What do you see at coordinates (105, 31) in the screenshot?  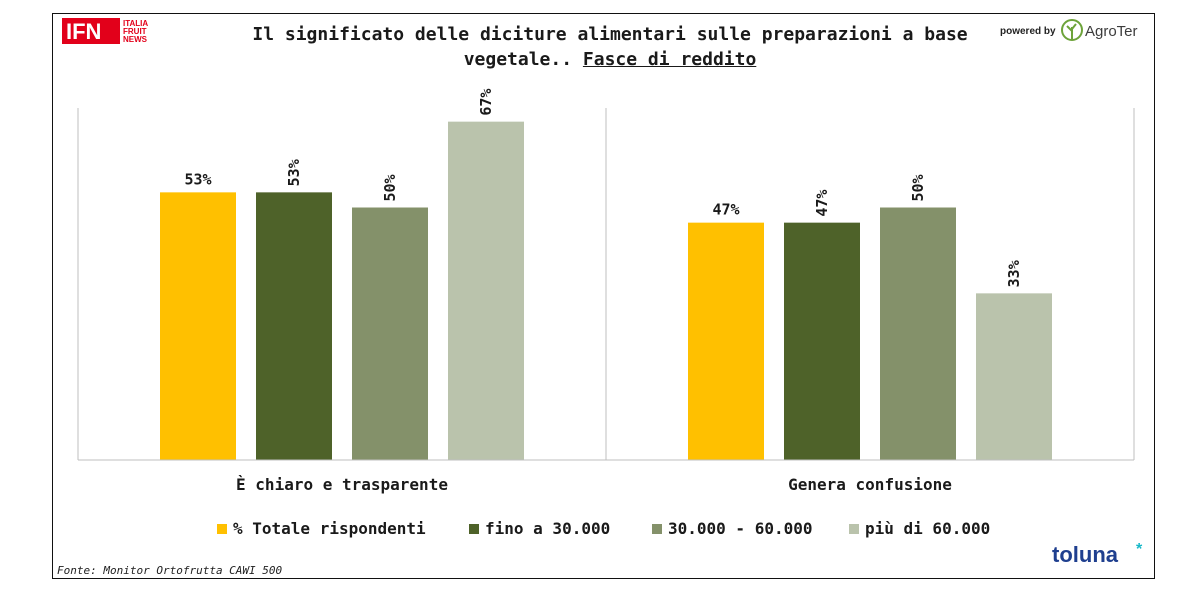 I see `ifn-logo: IFN ITALIA FRUIT NEWS` at bounding box center [105, 31].